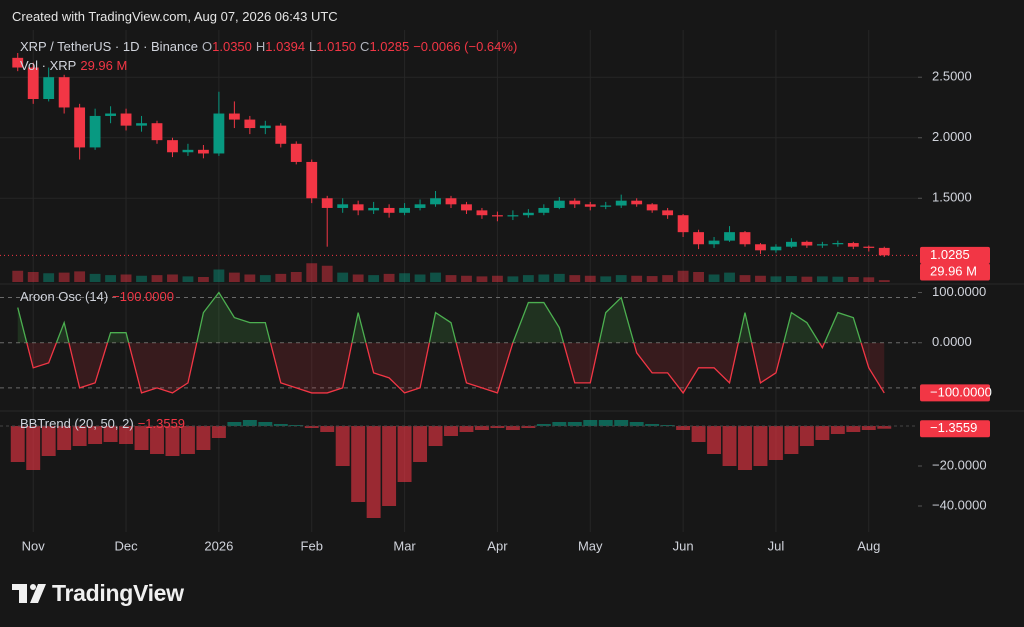 The image size is (1024, 627). I want to click on ohlc-label: L, so click(313, 46).